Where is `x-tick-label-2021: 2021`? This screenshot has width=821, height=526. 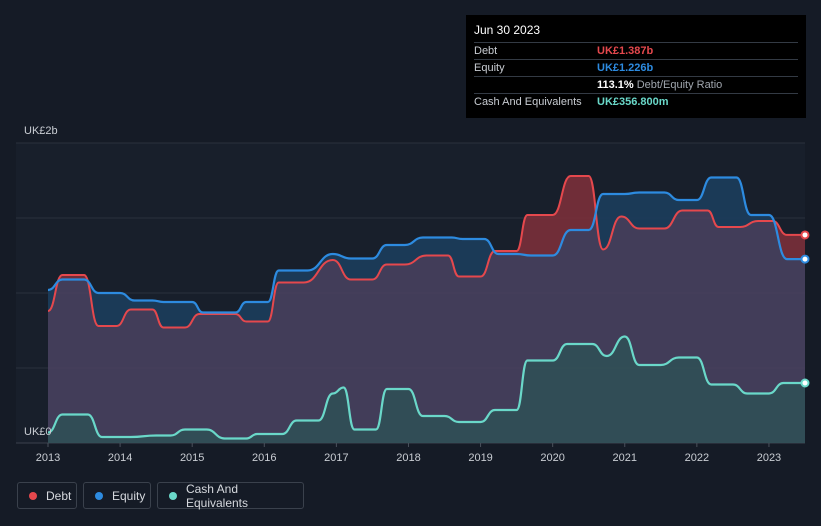
x-tick-label-2021: 2021 is located at coordinates (625, 458).